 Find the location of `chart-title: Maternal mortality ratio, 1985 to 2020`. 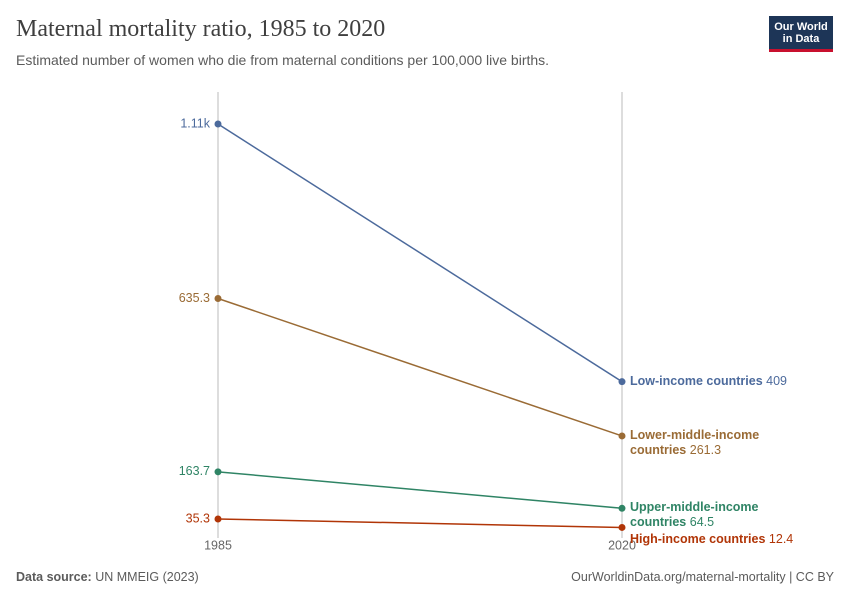

chart-title: Maternal mortality ratio, 1985 to 2020 is located at coordinates (201, 29).